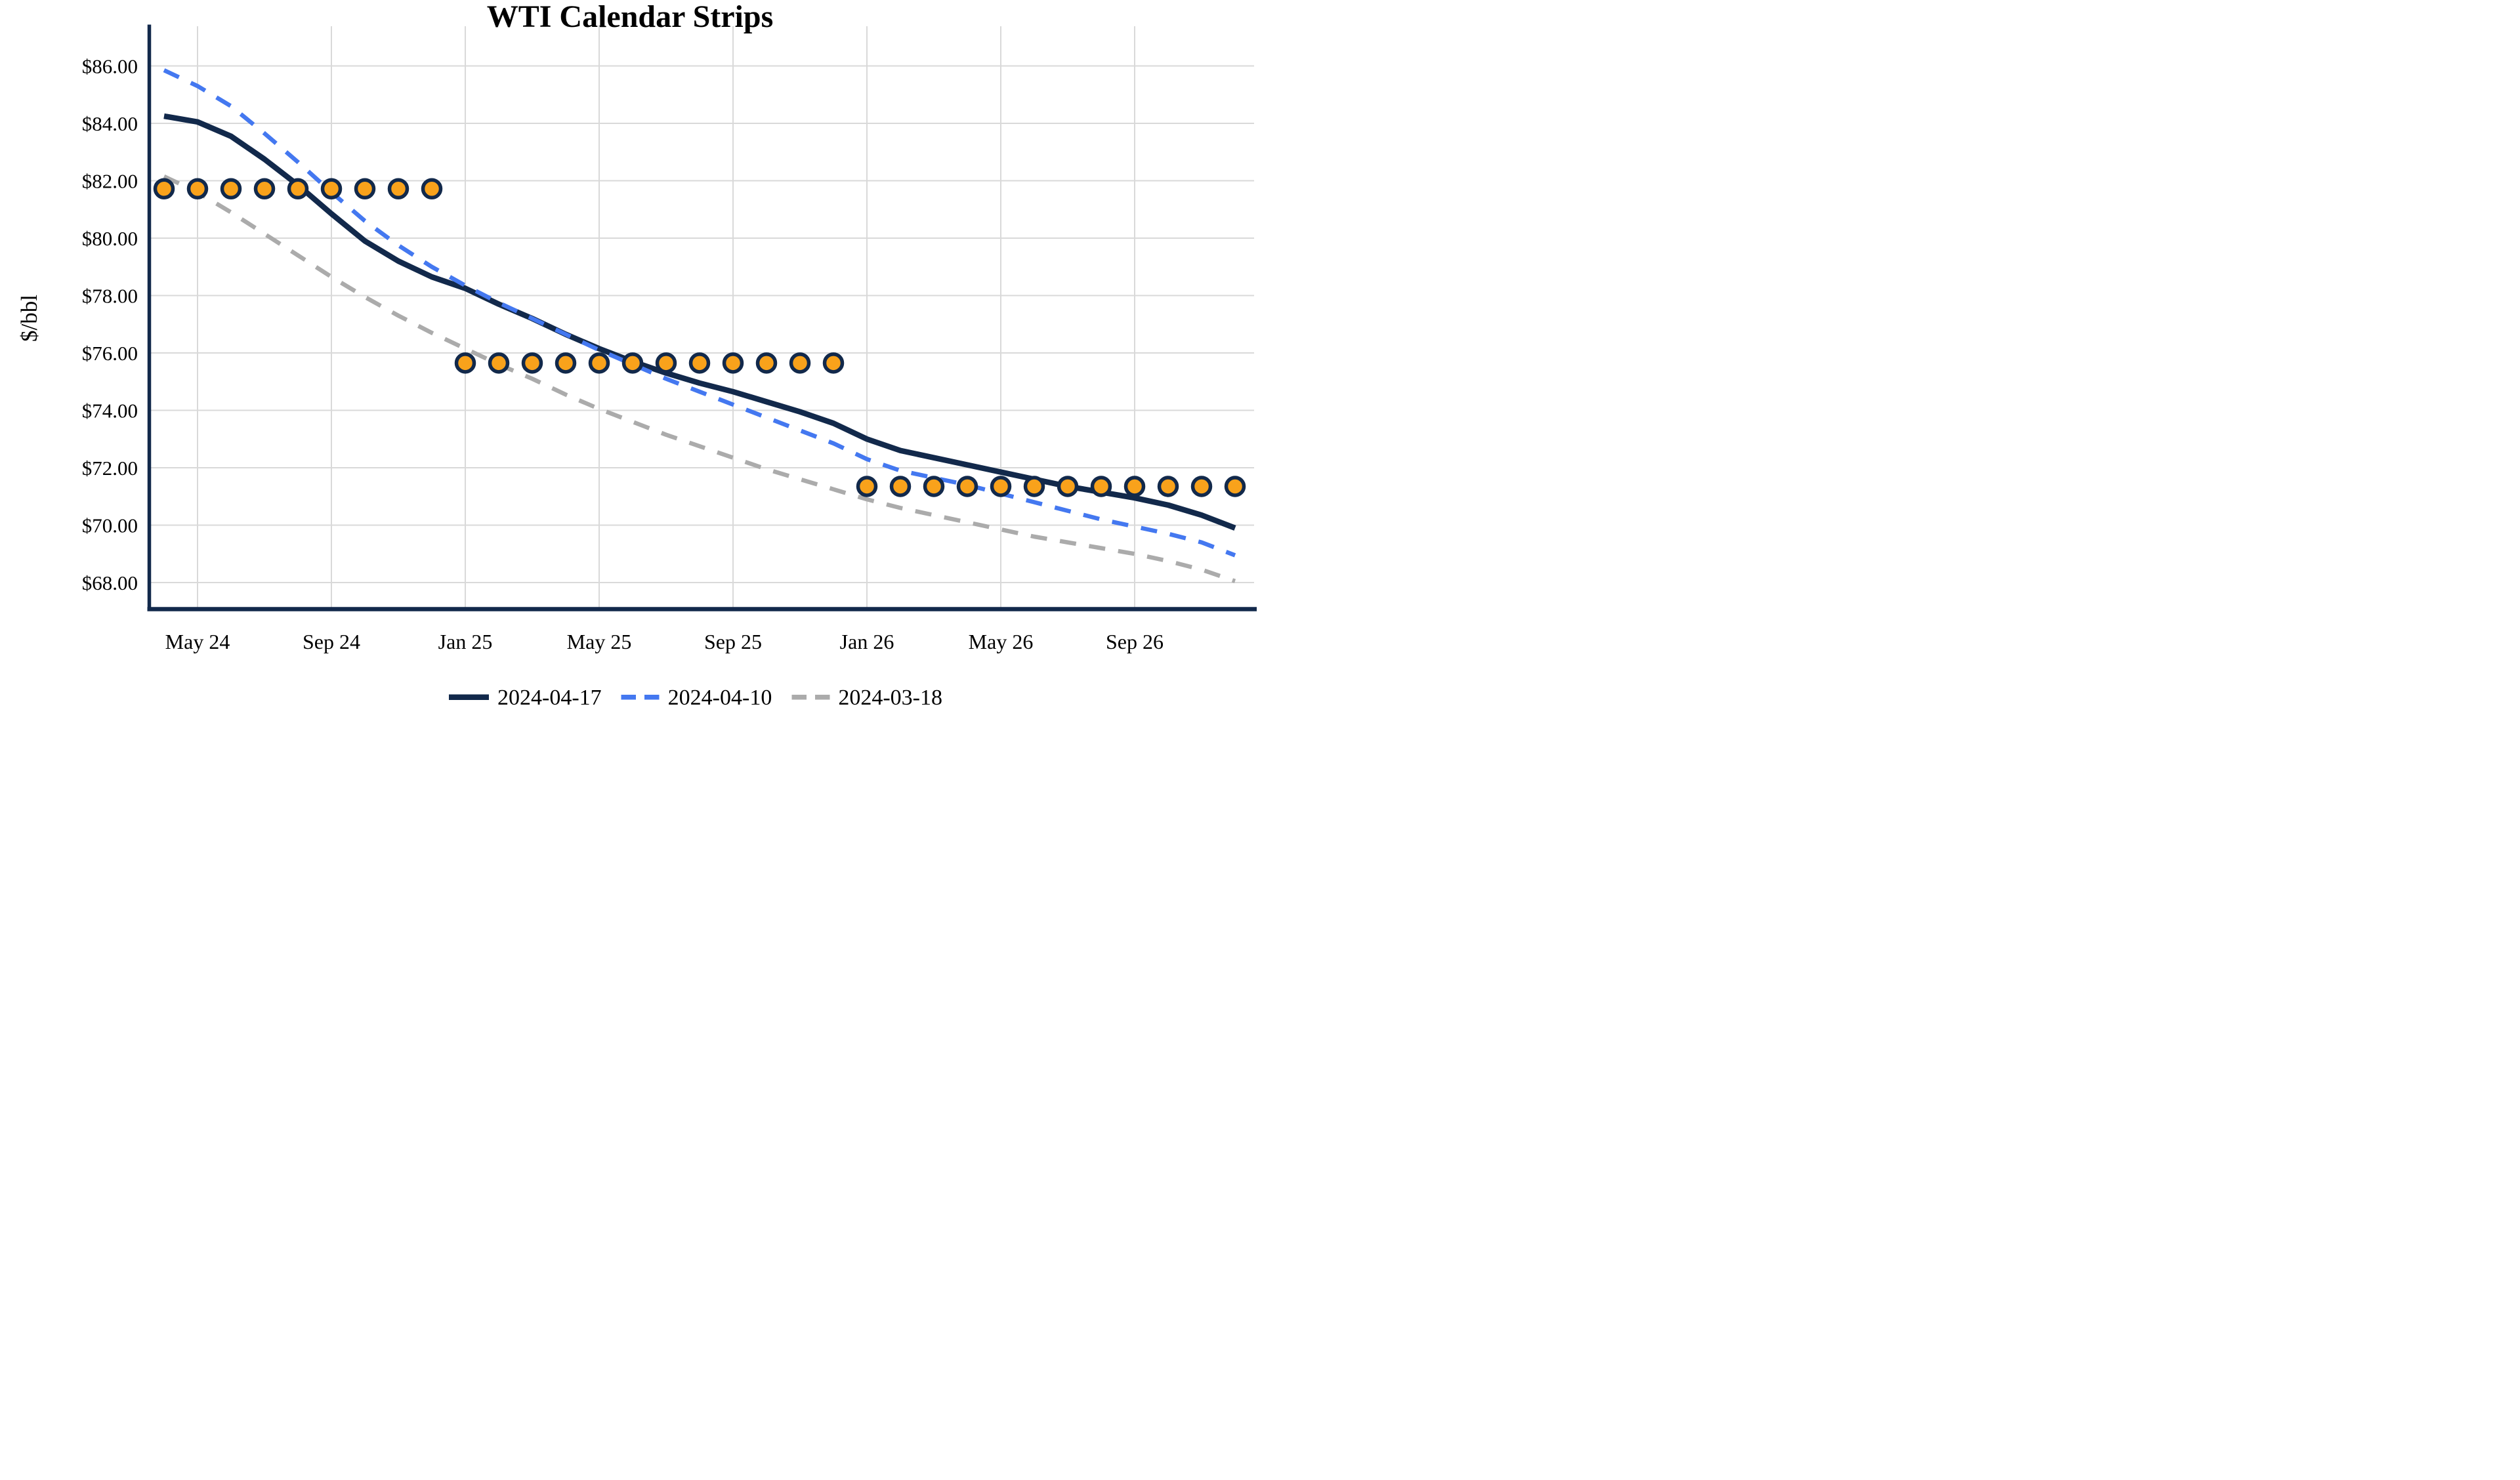  What do you see at coordinates (465, 641) in the screenshot?
I see `x-tick-label: Jan 25` at bounding box center [465, 641].